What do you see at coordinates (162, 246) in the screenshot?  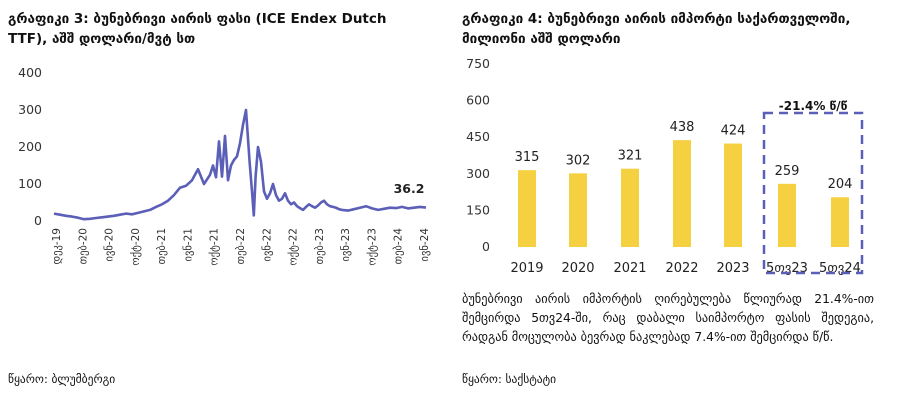 I see `x-tick-label: თებ-21` at bounding box center [162, 246].